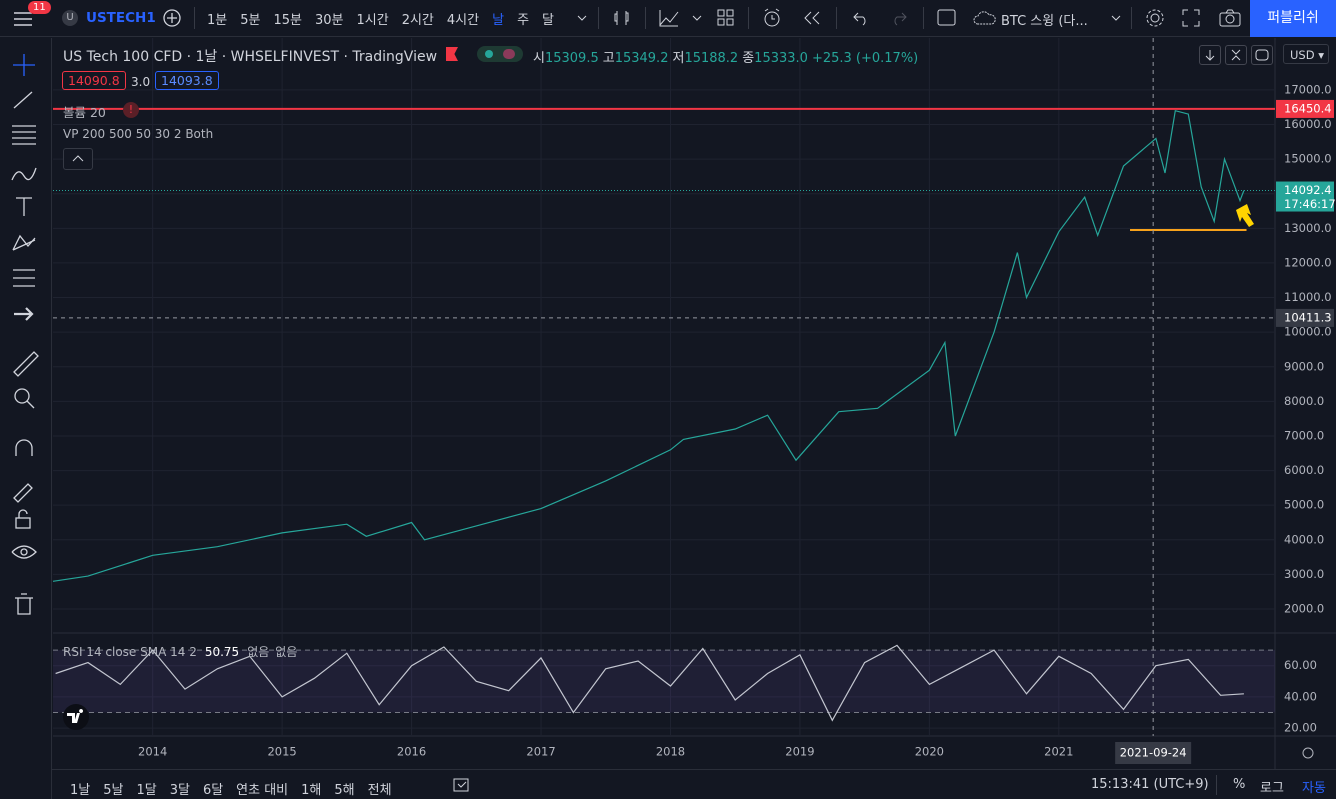 This screenshot has height=799, width=1336. Describe the element at coordinates (1262, 55) in the screenshot. I see `reset-pane` at that location.